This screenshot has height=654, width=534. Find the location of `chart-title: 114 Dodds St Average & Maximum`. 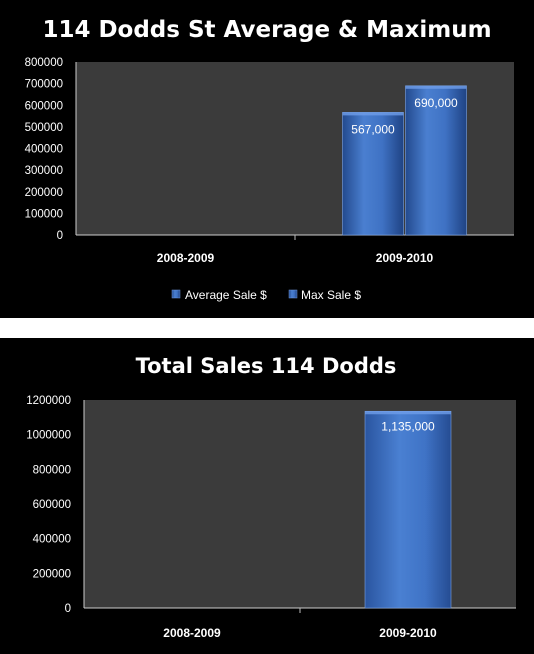

chart-title: 114 Dodds St Average & Maximum is located at coordinates (266, 30).